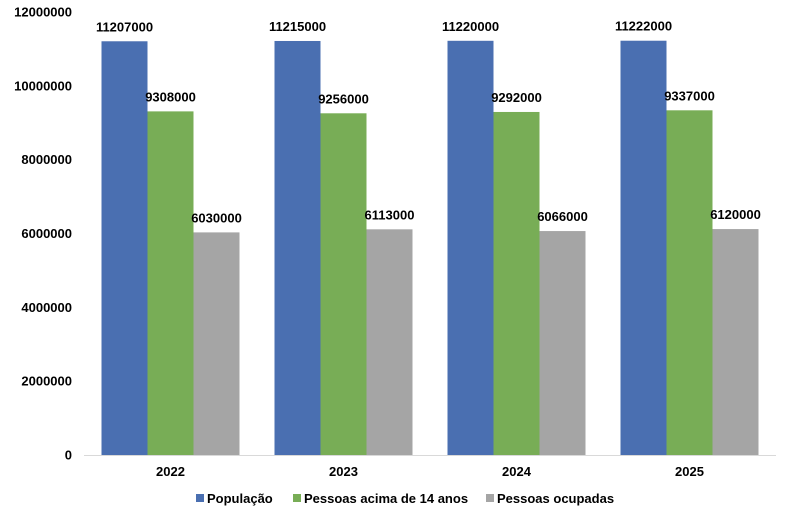 Image resolution: width=790 pixels, height=514 pixels. Describe the element at coordinates (735, 214) in the screenshot. I see `data-label: 6120000` at that location.